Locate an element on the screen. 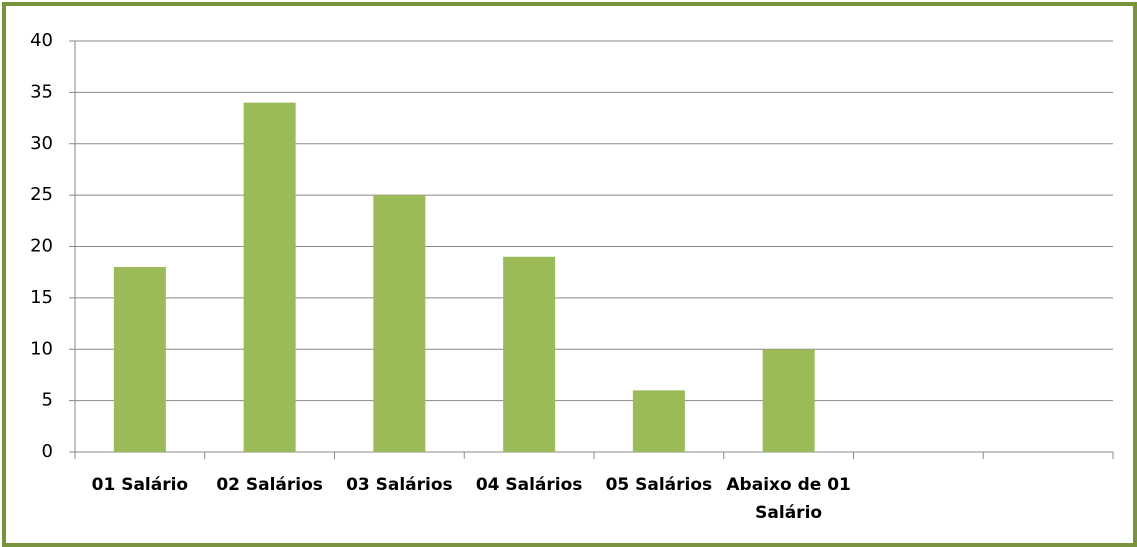  x-tick-label: 05 Salários is located at coordinates (659, 485).